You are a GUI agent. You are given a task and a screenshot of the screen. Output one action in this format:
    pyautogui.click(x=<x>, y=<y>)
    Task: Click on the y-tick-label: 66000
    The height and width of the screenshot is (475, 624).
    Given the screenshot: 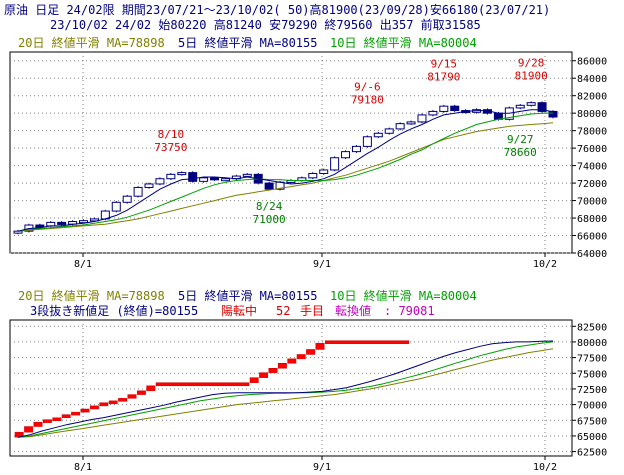 What is the action you would take?
    pyautogui.click(x=592, y=237)
    